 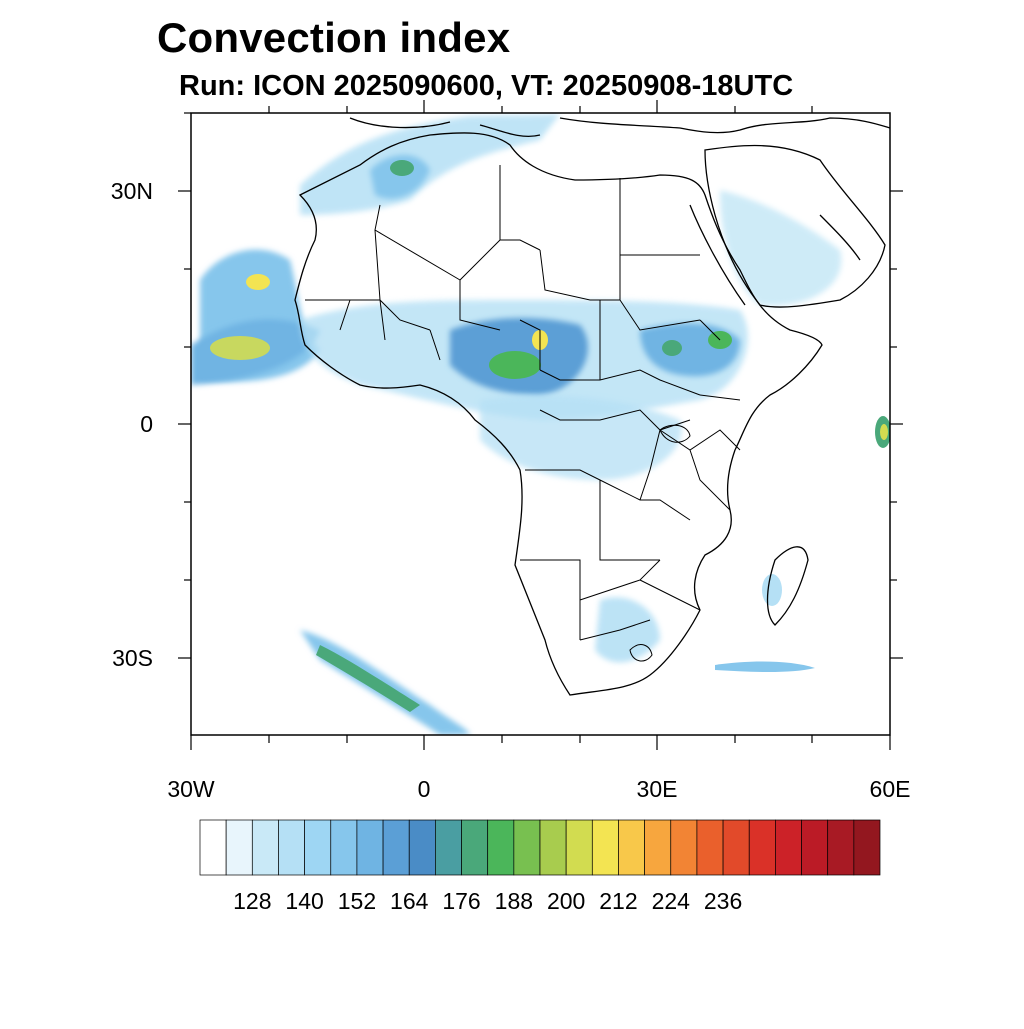 What do you see at coordinates (368, 678) in the screenshot?
I see `convection-core-south-atlantic-front` at bounding box center [368, 678].